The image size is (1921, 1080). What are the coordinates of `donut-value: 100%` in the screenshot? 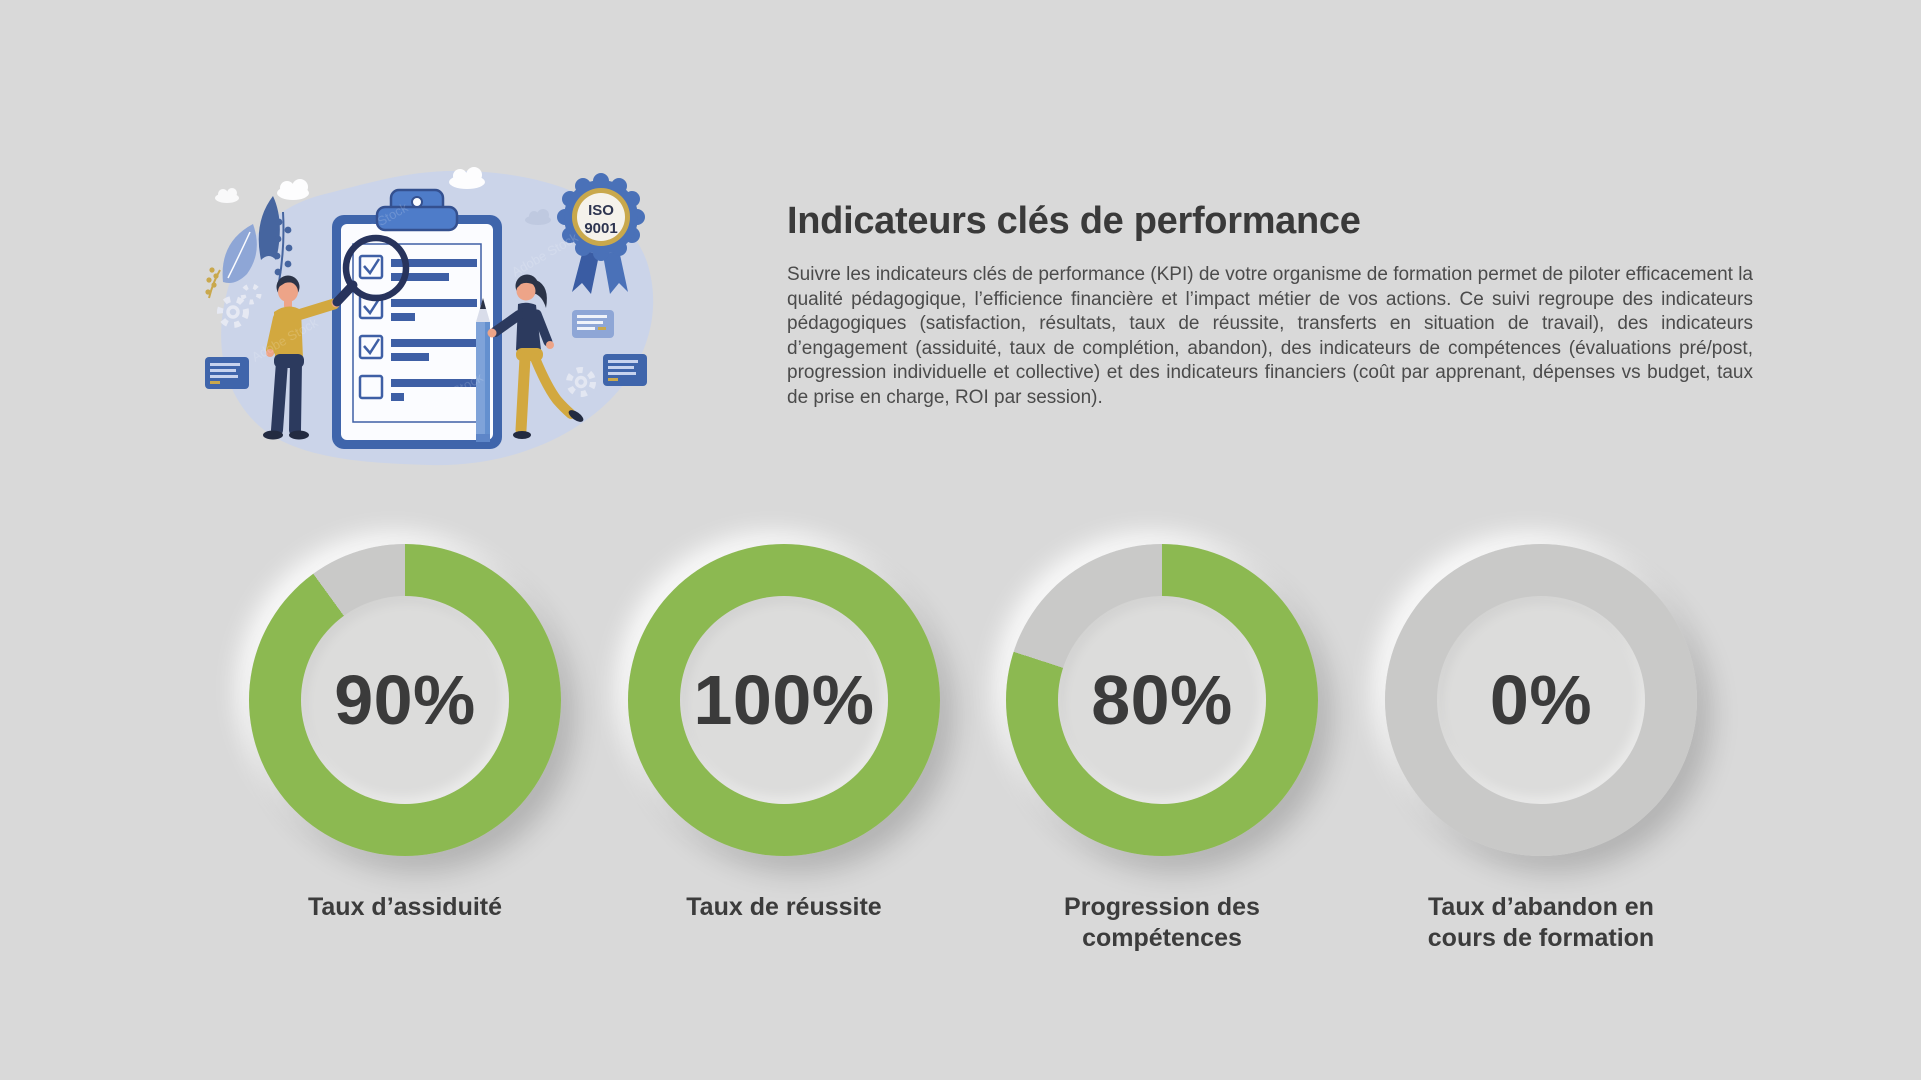 It's located at (784, 700).